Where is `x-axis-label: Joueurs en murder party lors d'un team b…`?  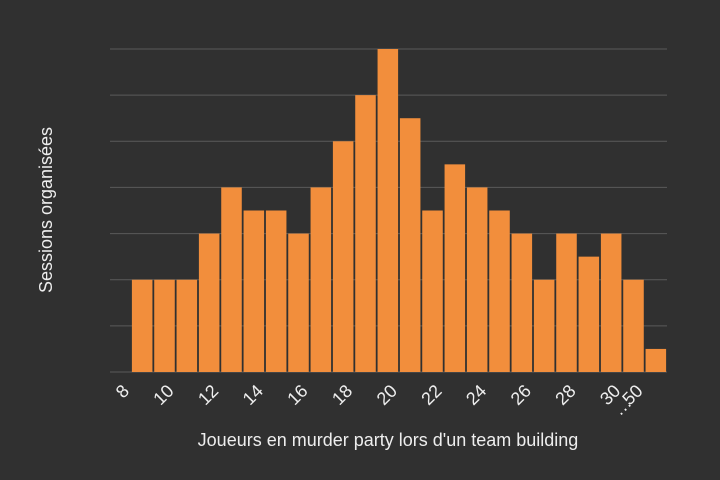 x-axis-label: Joueurs en murder party lors d'un team b… is located at coordinates (388, 440).